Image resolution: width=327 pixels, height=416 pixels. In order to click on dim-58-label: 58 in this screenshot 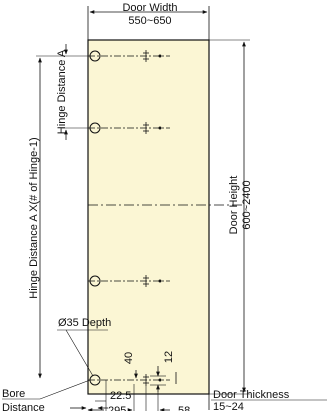, I will do `click(184, 408)`.